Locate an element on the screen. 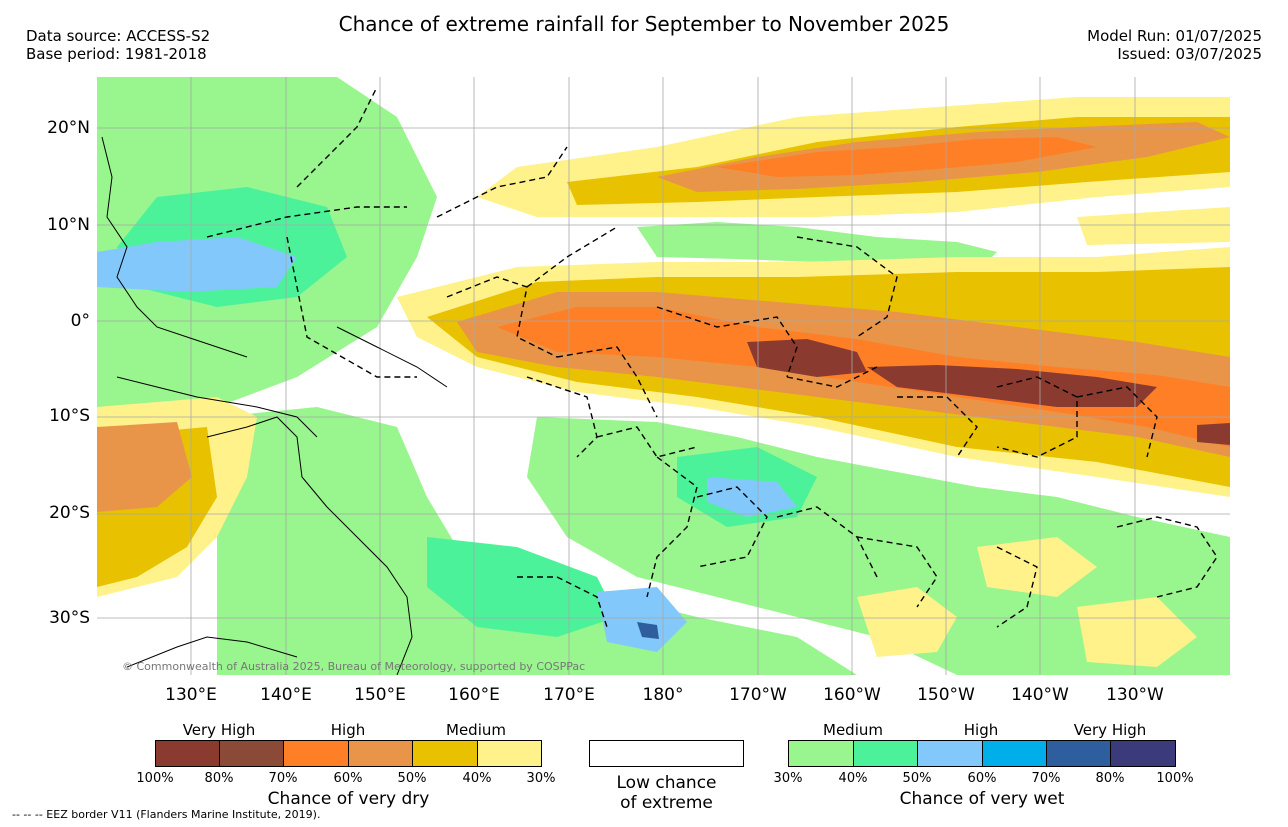  lon-label-180: 180° is located at coordinates (663, 695).